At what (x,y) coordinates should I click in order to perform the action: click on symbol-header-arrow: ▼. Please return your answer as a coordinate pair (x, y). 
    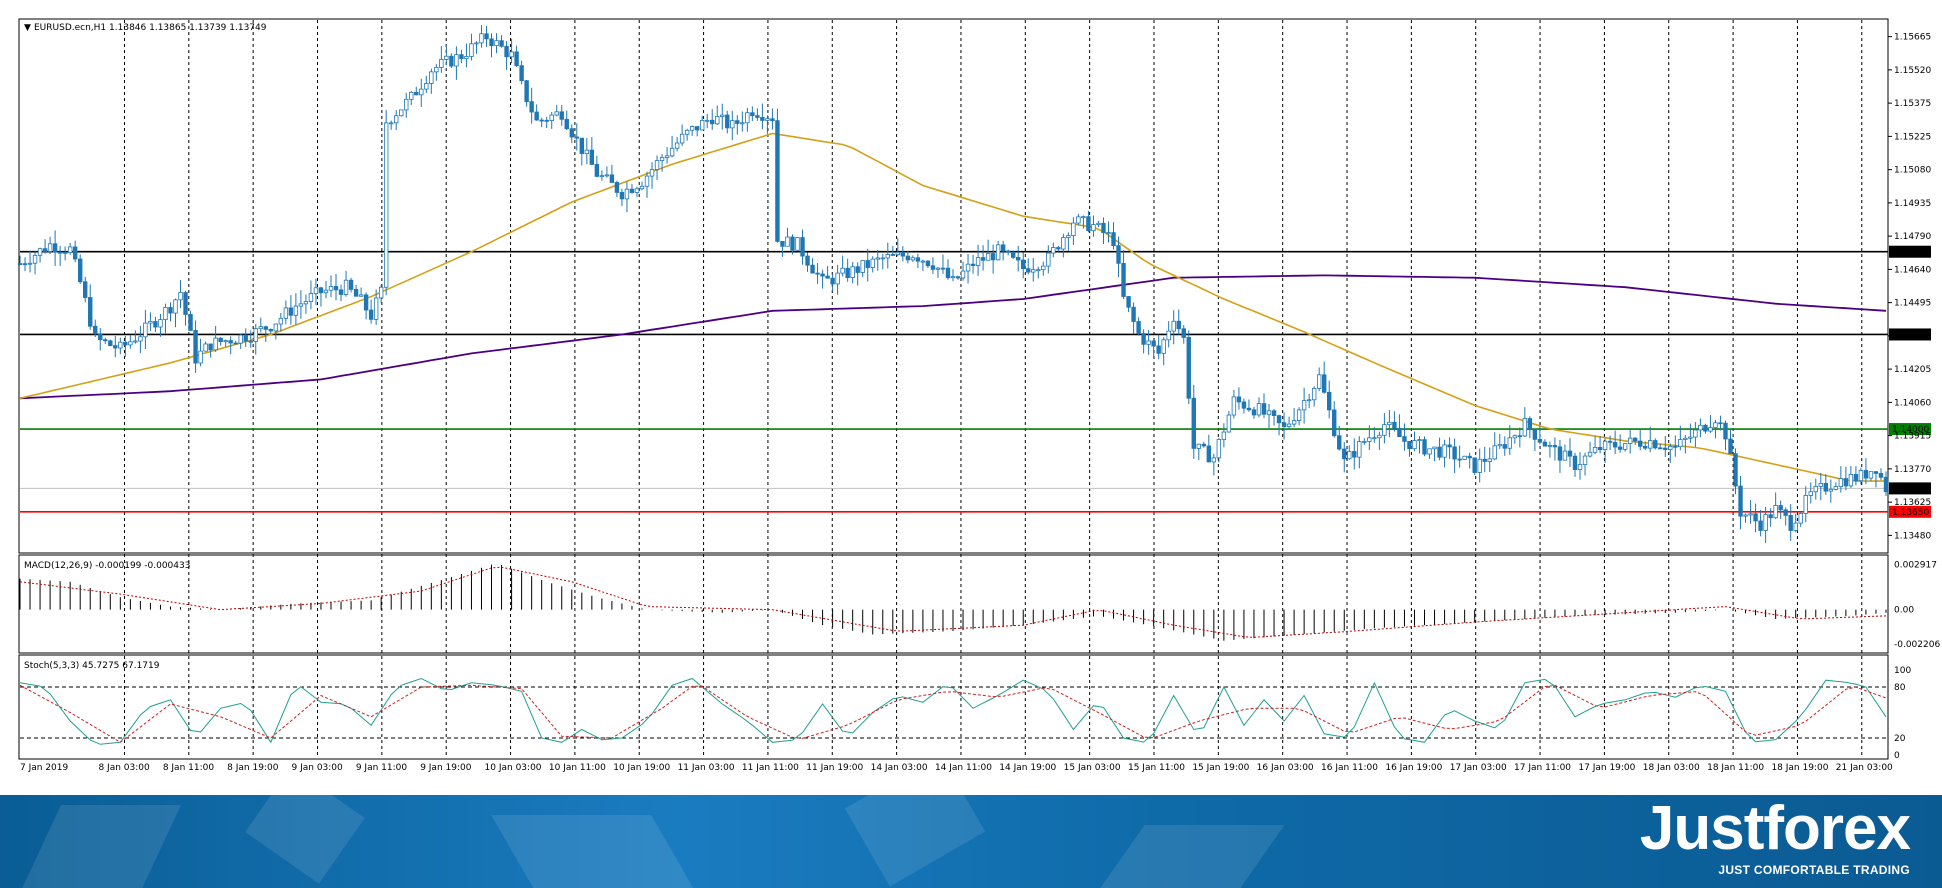
    Looking at the image, I should click on (27, 28).